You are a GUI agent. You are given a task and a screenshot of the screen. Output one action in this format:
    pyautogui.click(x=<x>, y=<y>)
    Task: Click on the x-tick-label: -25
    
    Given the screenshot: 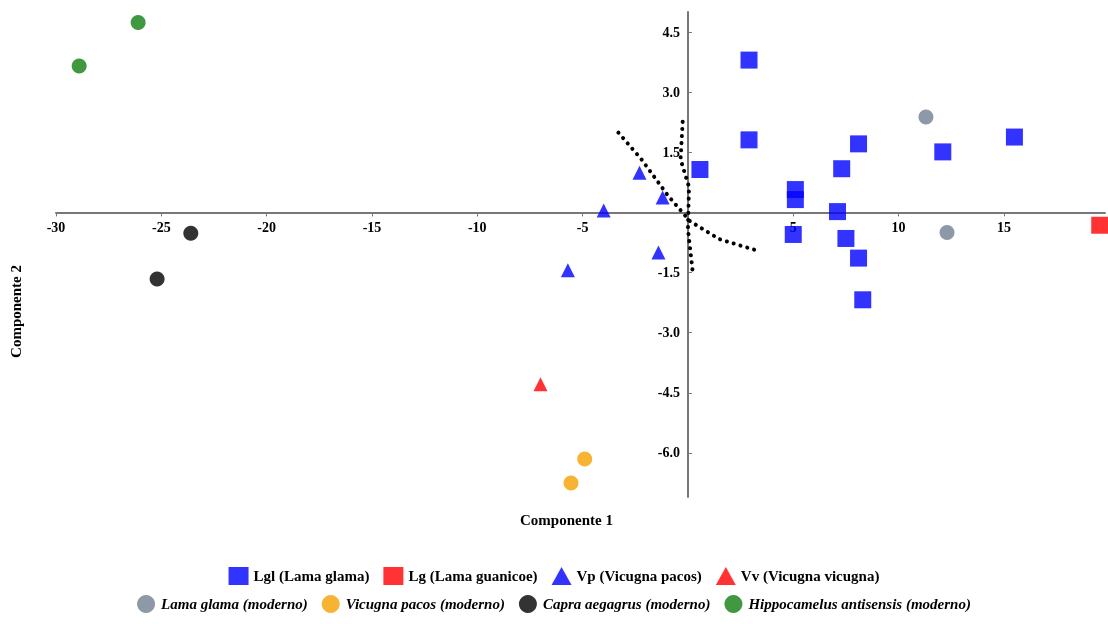 What is the action you would take?
    pyautogui.click(x=161, y=227)
    